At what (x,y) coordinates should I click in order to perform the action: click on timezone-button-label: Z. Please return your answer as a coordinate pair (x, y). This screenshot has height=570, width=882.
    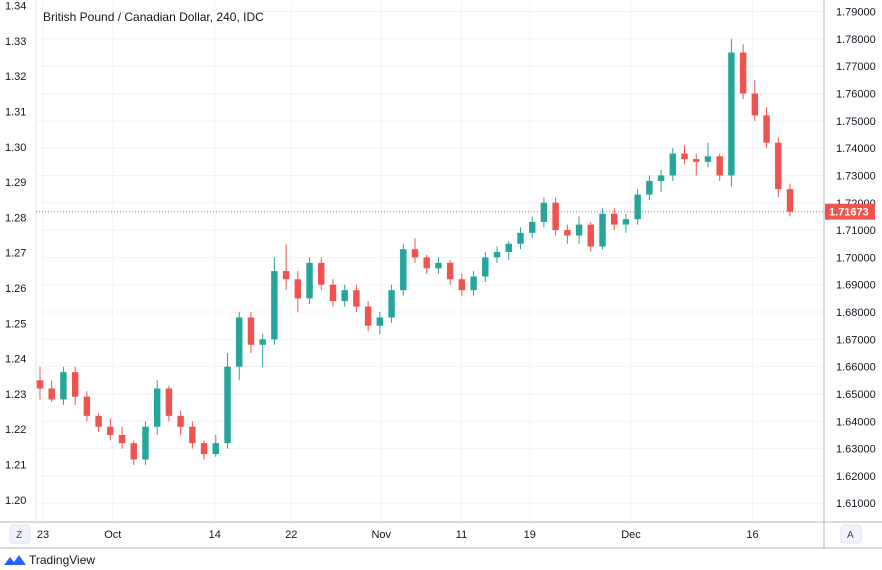
    Looking at the image, I should click on (19, 535).